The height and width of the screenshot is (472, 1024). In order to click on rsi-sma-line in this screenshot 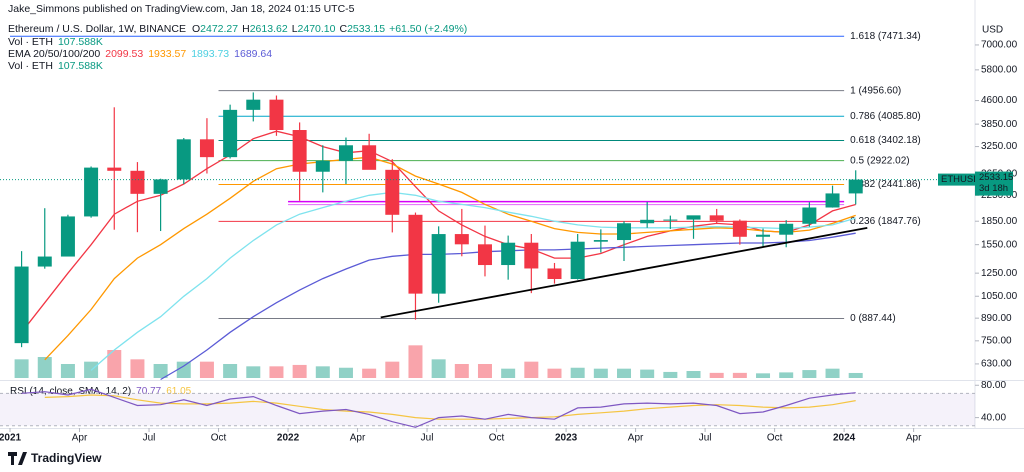, I will do `click(450, 407)`.